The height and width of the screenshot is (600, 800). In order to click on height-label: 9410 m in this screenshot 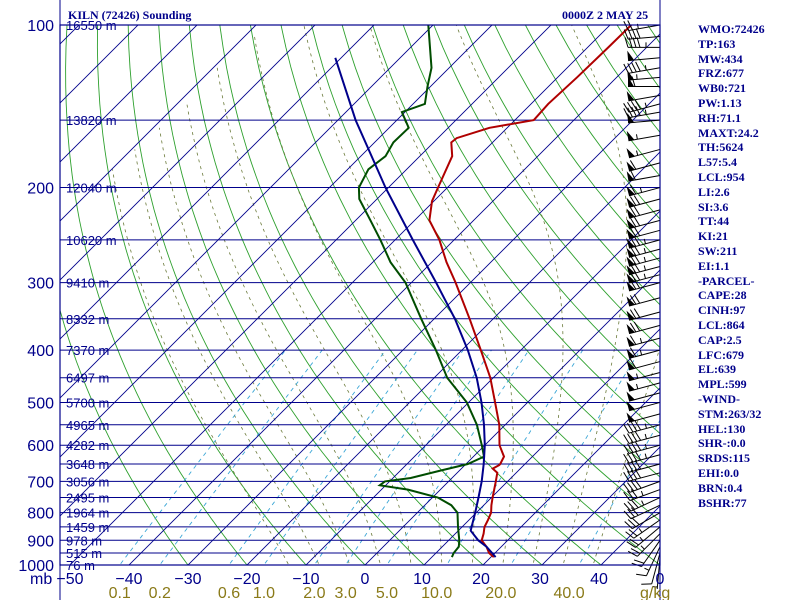, I will do `click(87, 283)`.